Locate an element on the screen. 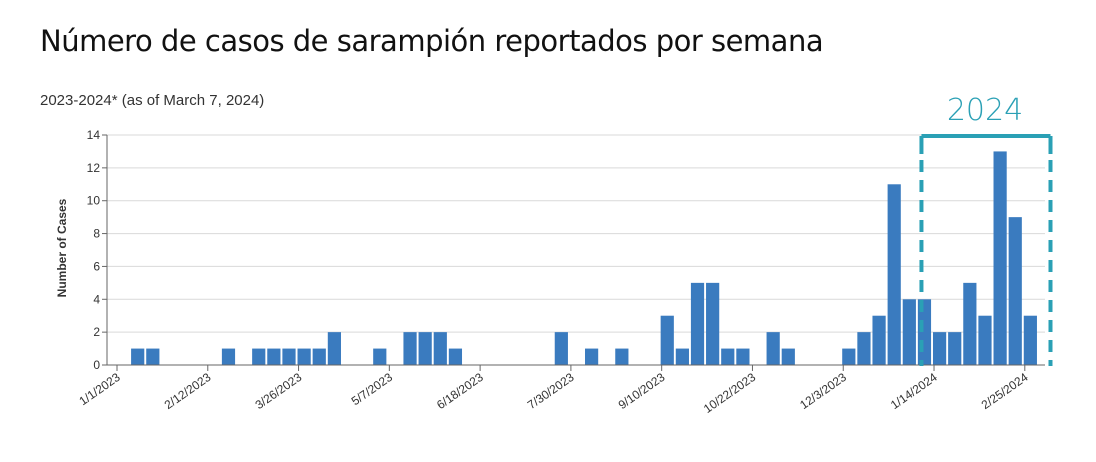 The width and height of the screenshot is (1096, 462). highlight-label: 2024 is located at coordinates (985, 110).